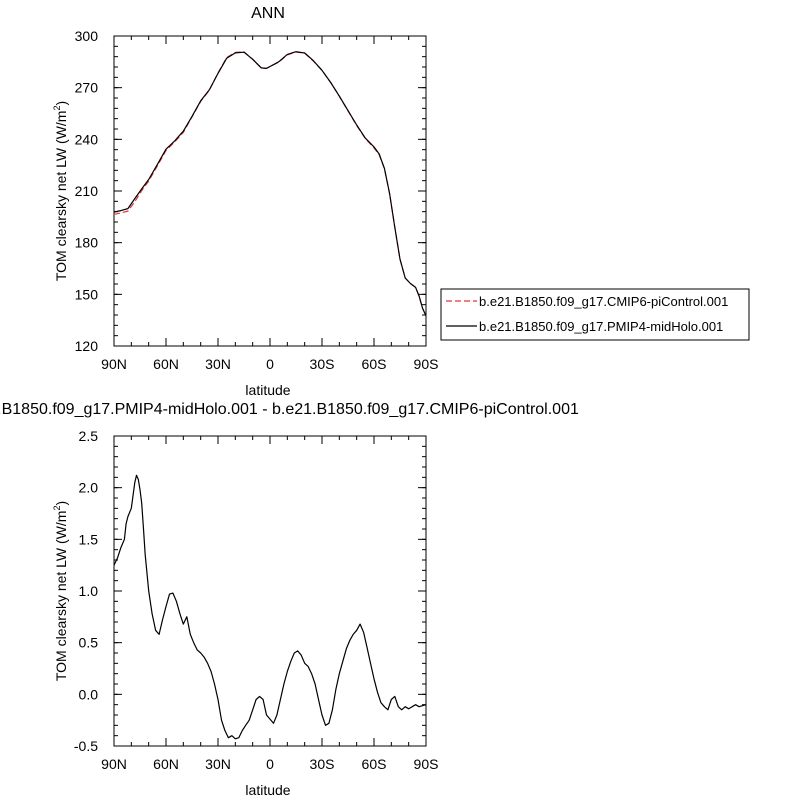 The image size is (800, 800). I want to click on y-tick-label: 270, so click(87, 88).